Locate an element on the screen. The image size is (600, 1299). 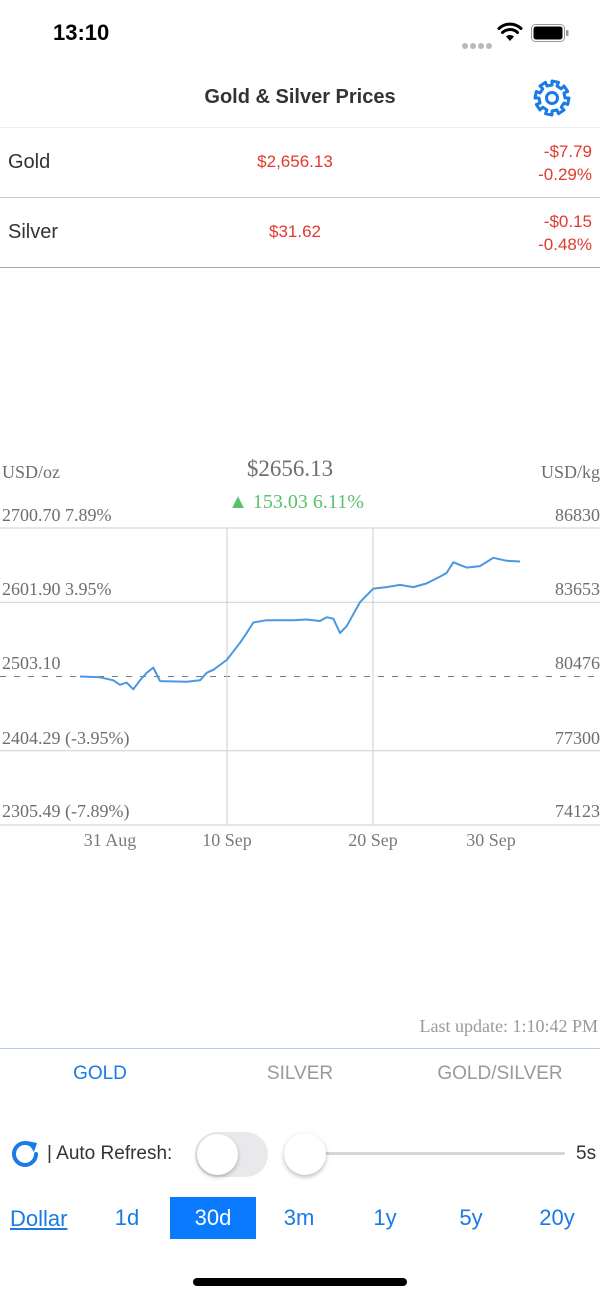
cellular-signal-icon is located at coordinates (478, 45).